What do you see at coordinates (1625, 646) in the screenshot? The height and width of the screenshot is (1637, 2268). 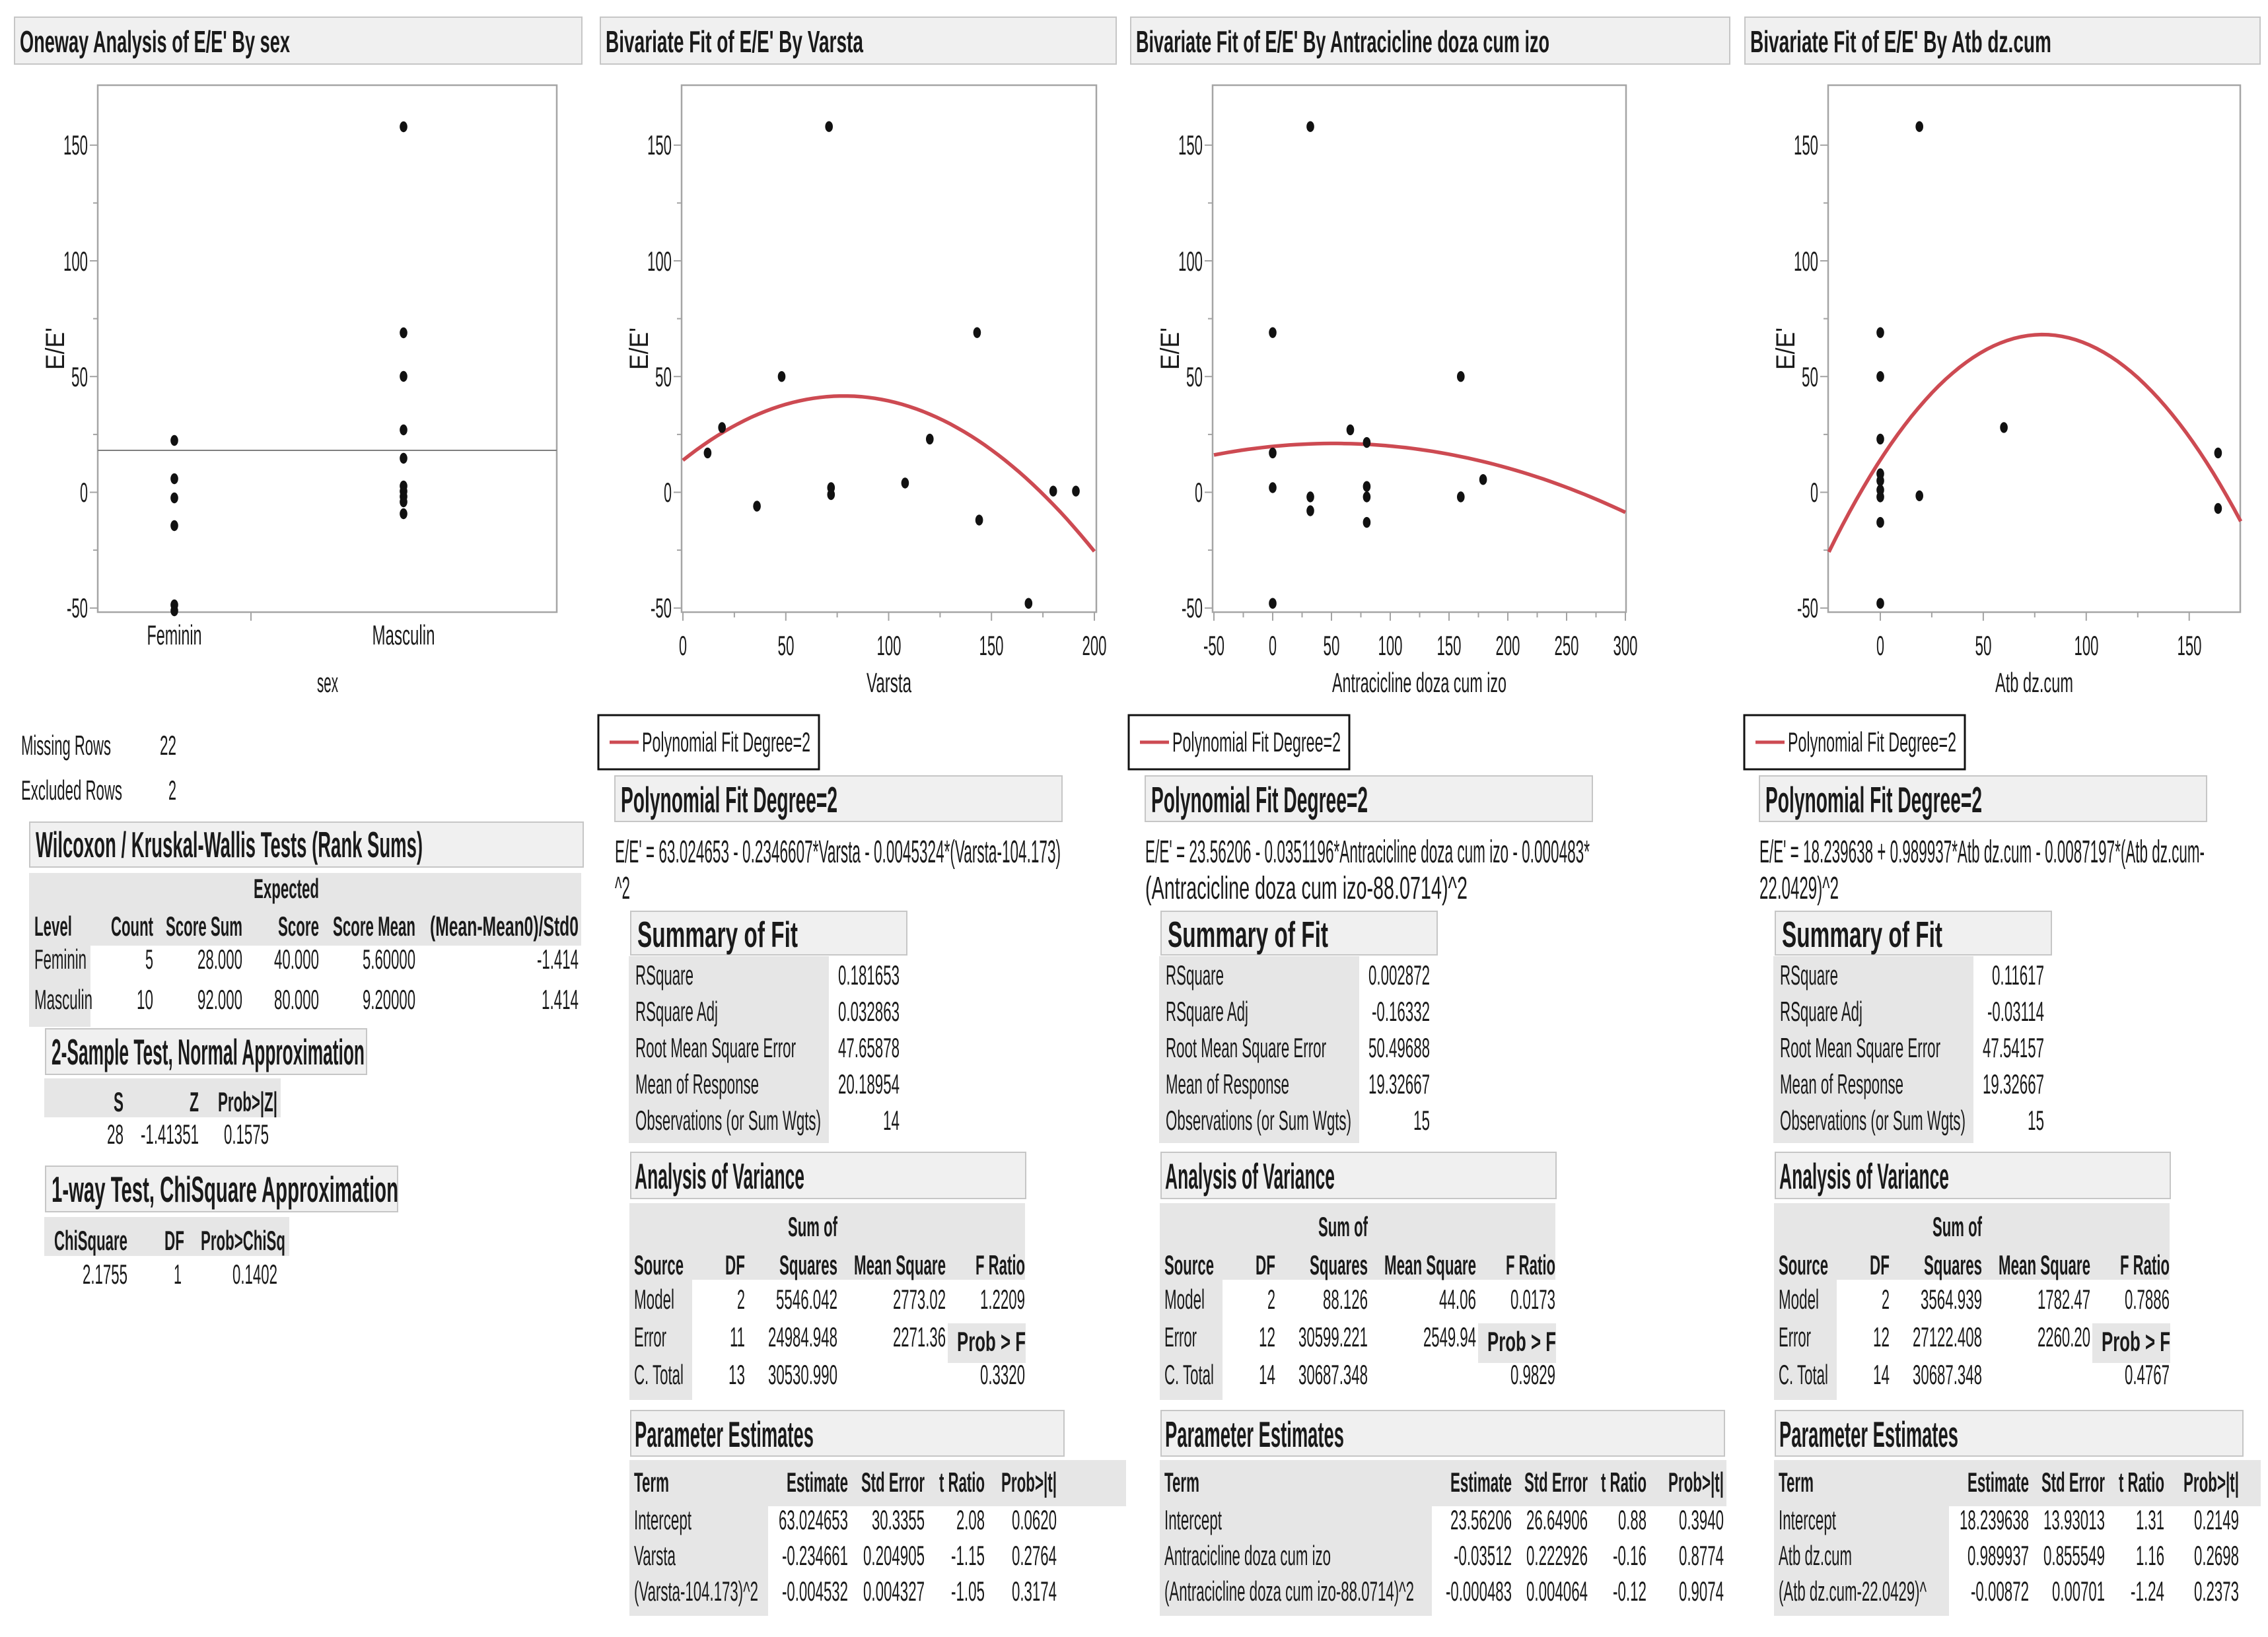 I see `svg-text: 300` at bounding box center [1625, 646].